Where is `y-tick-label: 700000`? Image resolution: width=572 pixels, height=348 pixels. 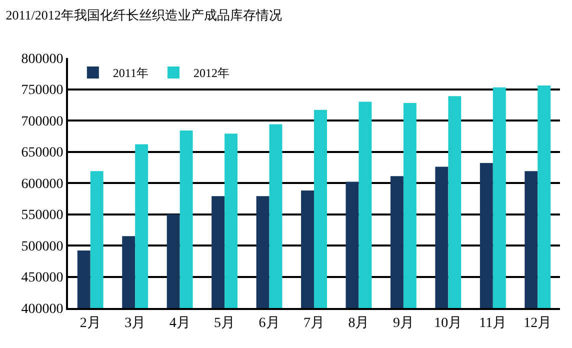
y-tick-label: 700000 is located at coordinates (42, 122).